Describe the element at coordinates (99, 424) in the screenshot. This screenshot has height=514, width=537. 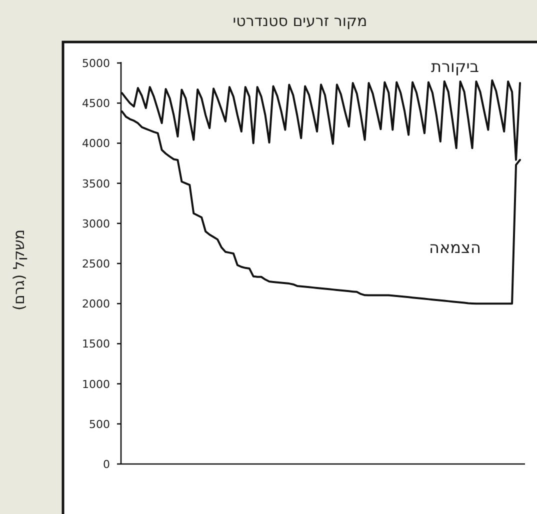
I see `y-tick-label: 500` at that location.